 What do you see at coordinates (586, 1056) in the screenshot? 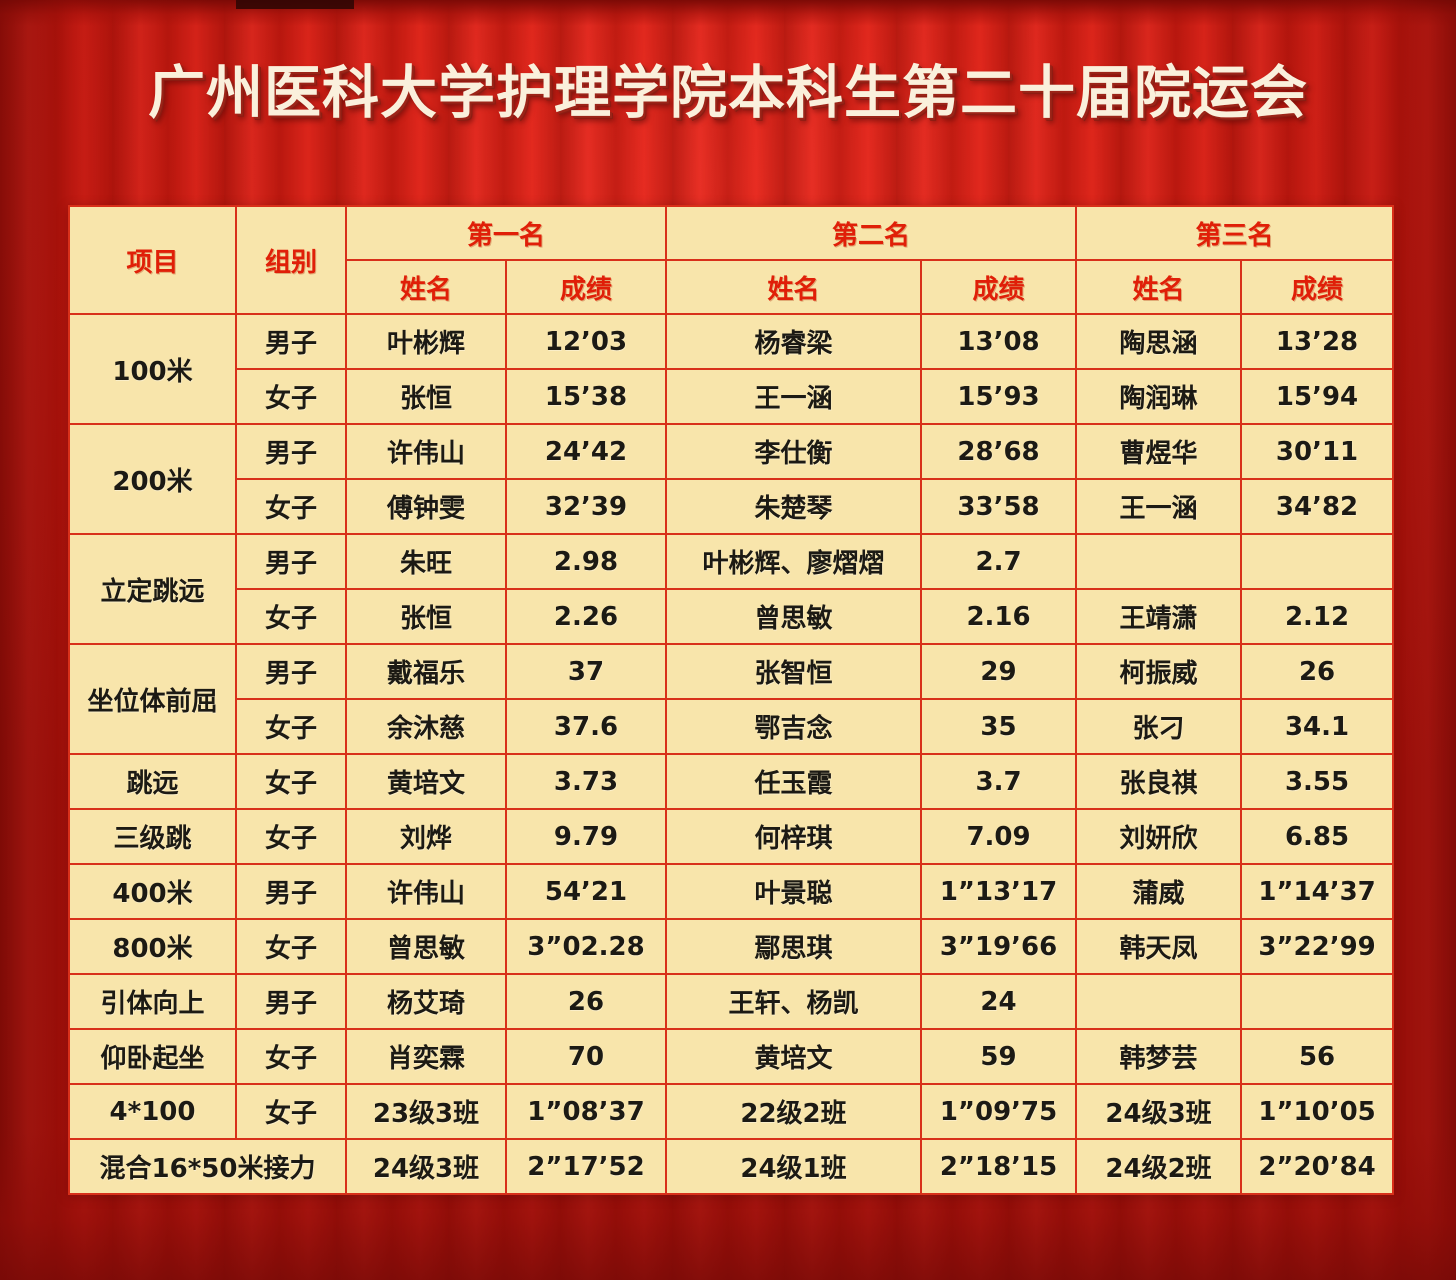
I see `cell-s1: 70` at bounding box center [586, 1056].